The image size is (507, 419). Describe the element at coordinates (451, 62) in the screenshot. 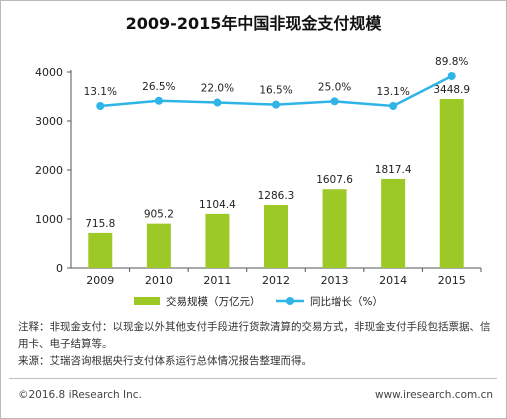

I see `growth-value-label: 89.8%` at that location.